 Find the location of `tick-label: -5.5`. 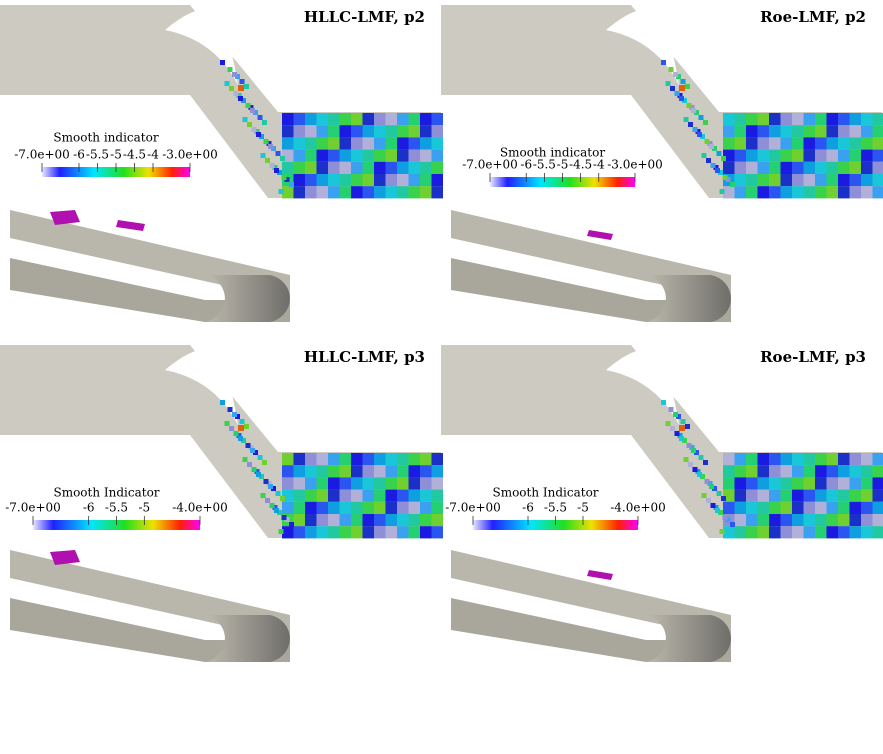

tick-label: -5.5 is located at coordinates (544, 165).